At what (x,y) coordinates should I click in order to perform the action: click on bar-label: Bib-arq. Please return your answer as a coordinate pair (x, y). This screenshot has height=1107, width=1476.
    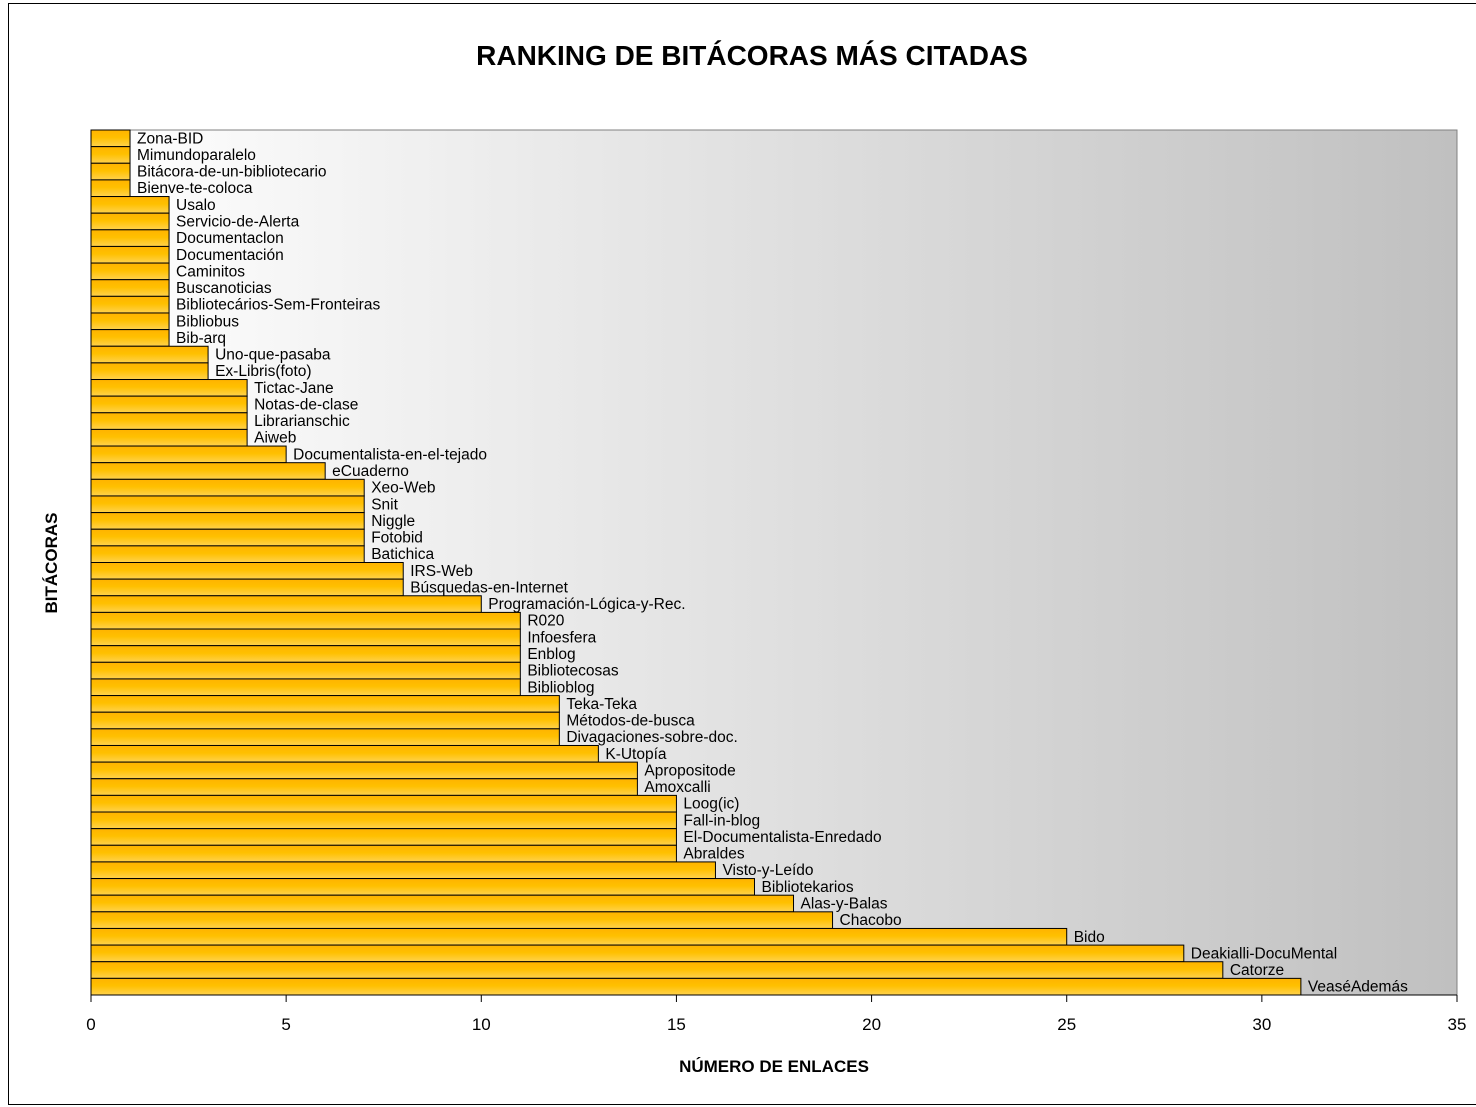
    Looking at the image, I should click on (201, 338).